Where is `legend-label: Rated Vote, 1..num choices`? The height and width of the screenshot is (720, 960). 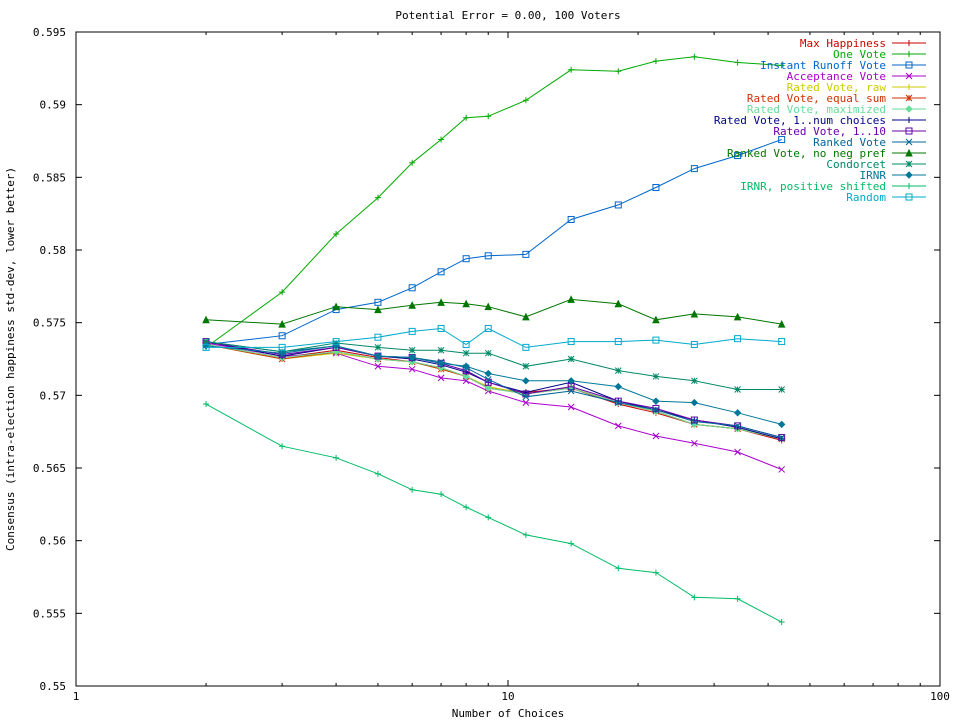
legend-label: Rated Vote, 1..num choices is located at coordinates (800, 120).